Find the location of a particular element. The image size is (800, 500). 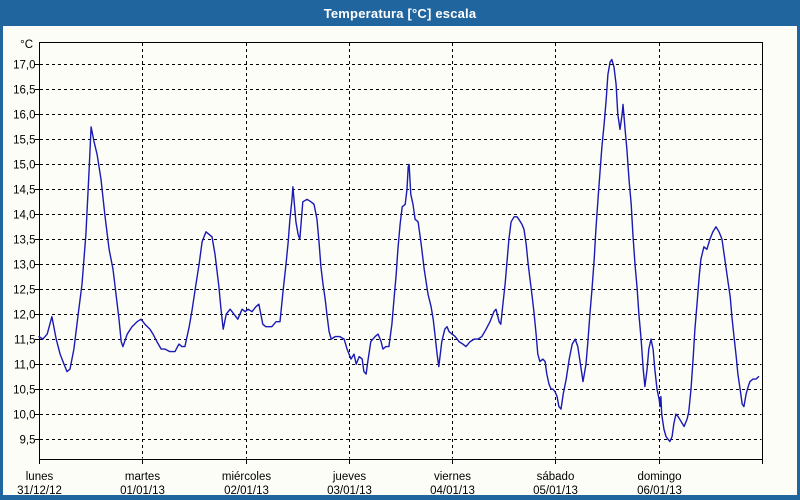

x-axis-date-label: 31/12/12 is located at coordinates (39, 491).